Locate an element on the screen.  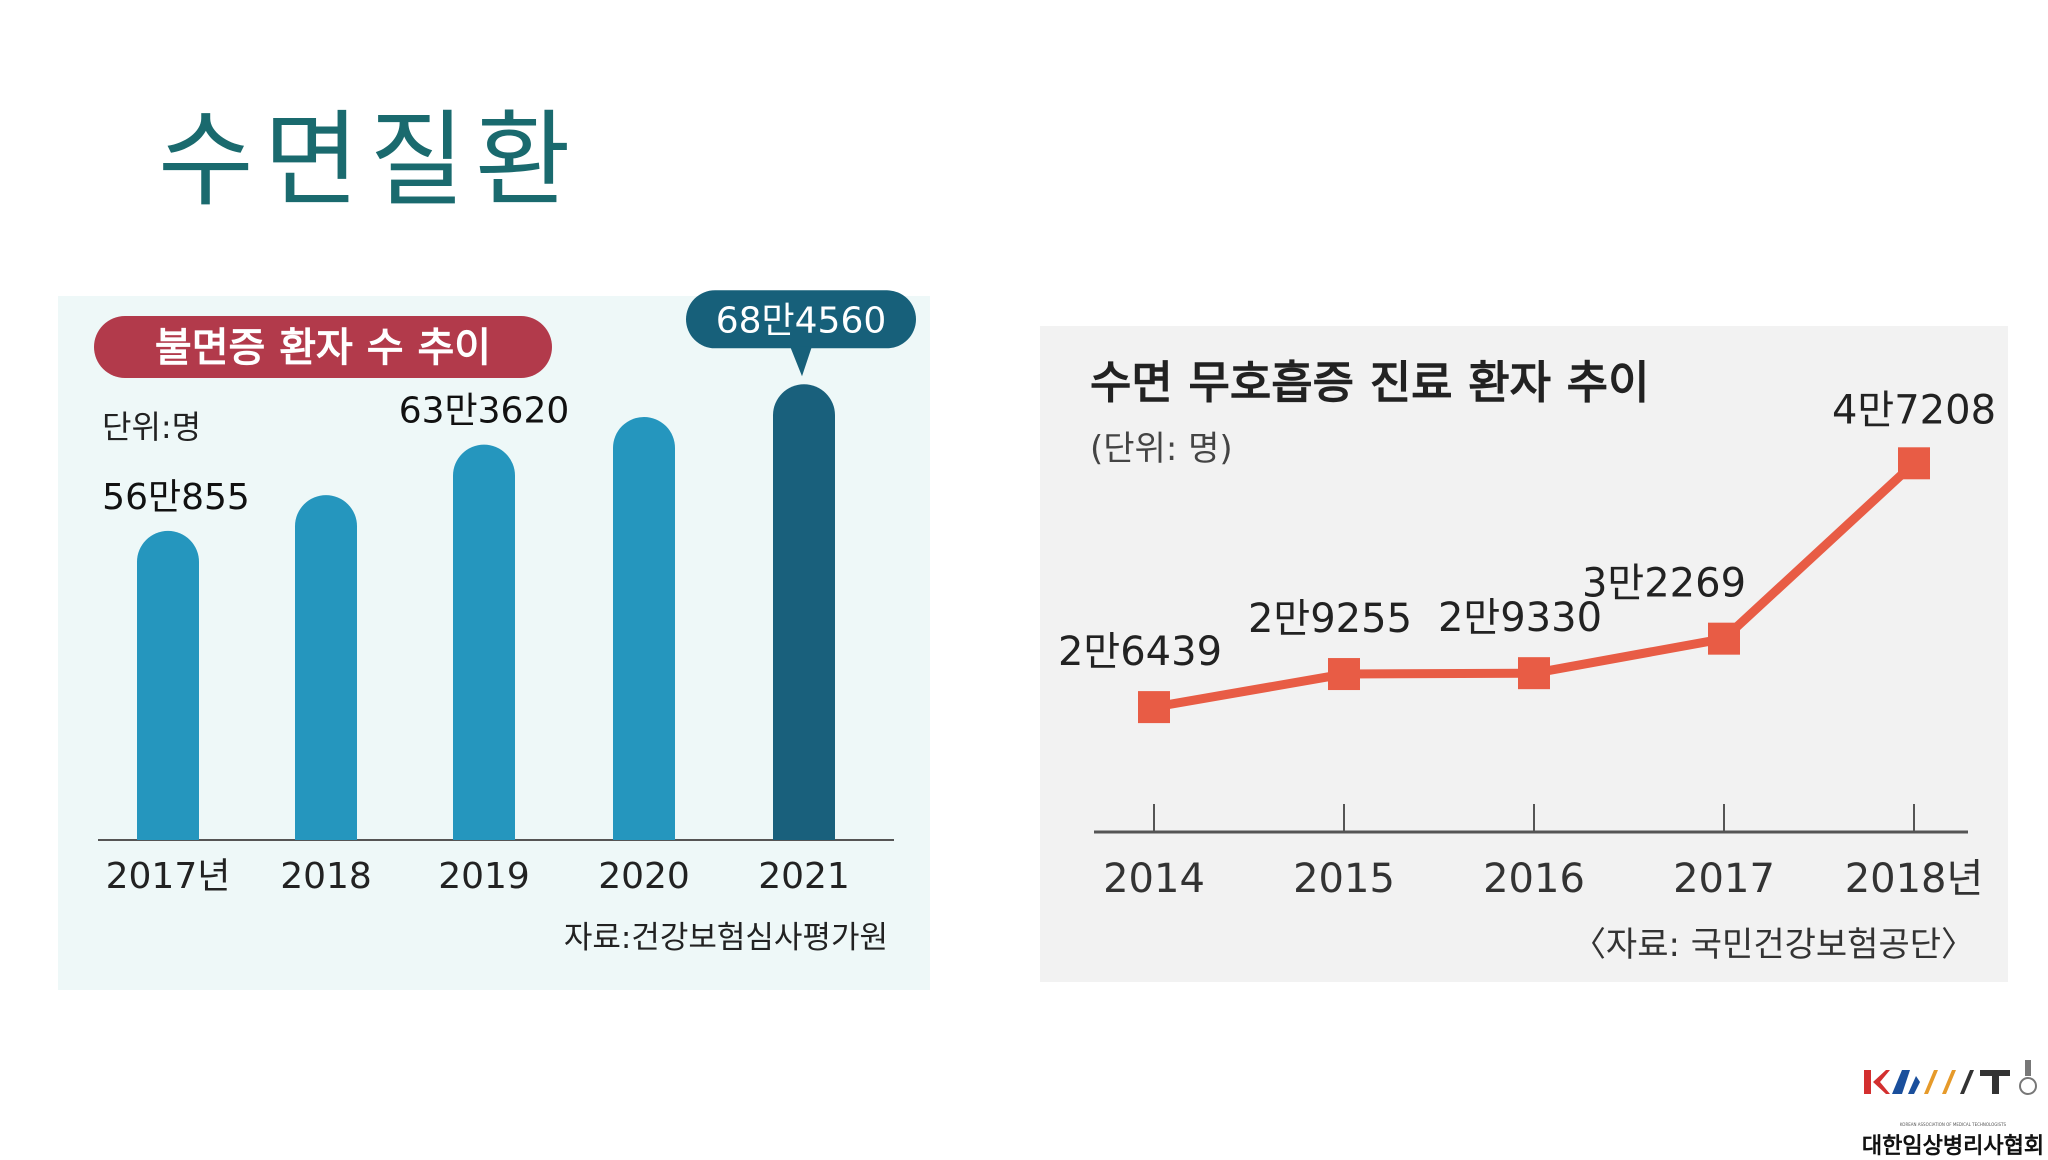
data-label: 68만4560 is located at coordinates (801, 320).